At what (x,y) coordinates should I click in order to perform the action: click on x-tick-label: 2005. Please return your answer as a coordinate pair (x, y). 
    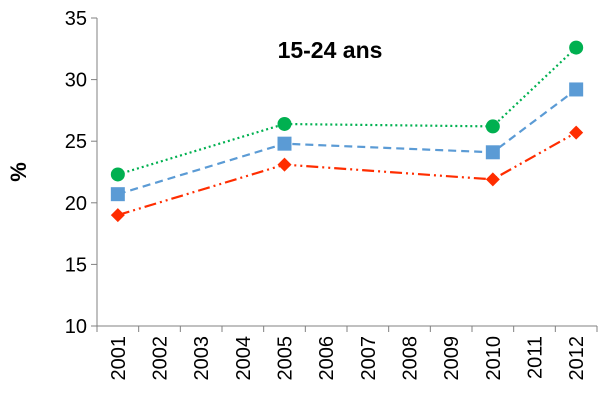
    Looking at the image, I should click on (286, 358).